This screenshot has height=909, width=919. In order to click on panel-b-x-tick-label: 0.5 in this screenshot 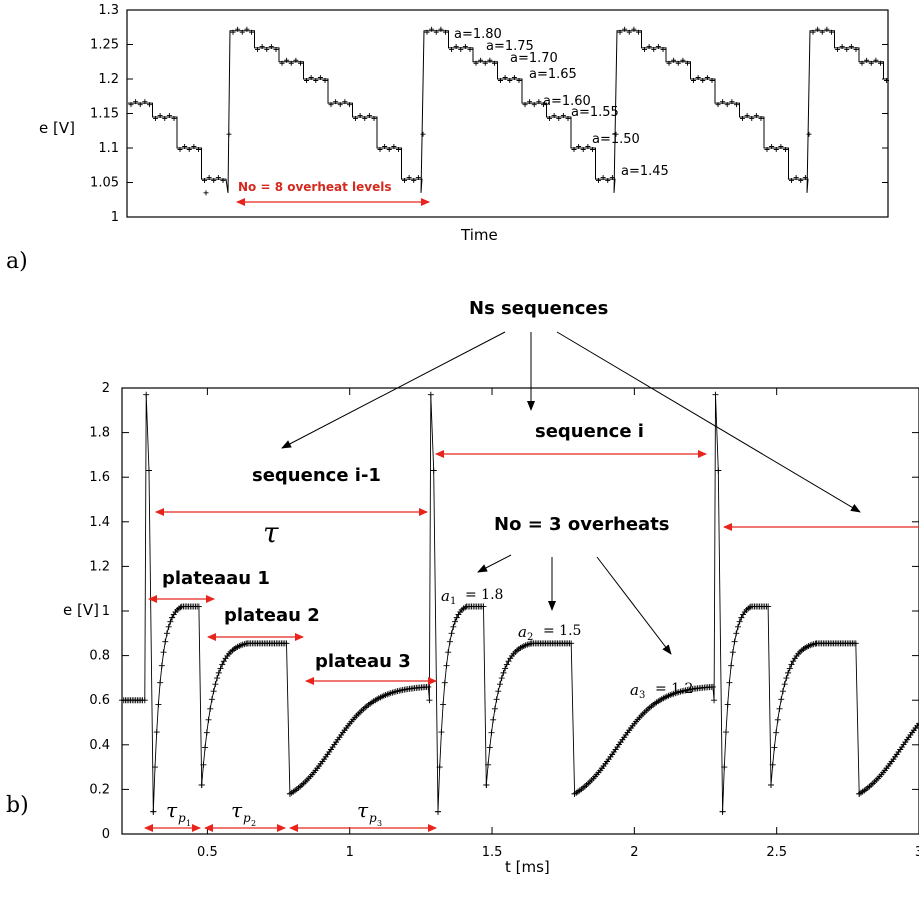, I will do `click(207, 852)`.